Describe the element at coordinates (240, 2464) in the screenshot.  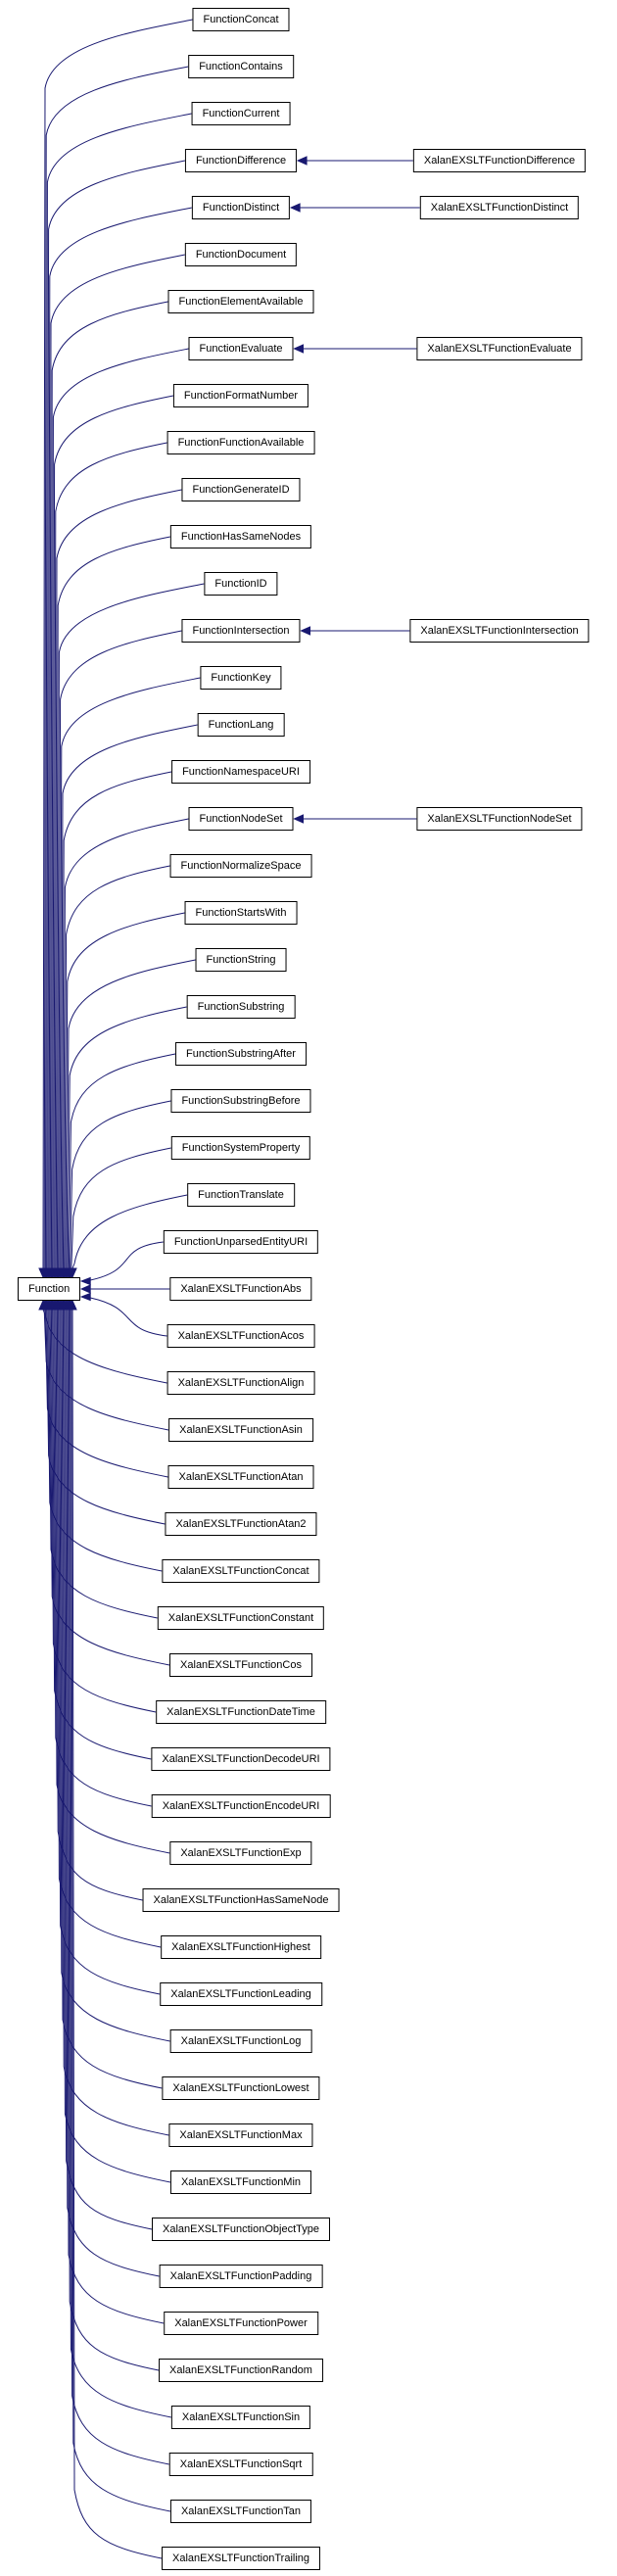
I see `node-xalanexsltfunctionsqrt: XalanEXSLTFunctionSqrt` at that location.